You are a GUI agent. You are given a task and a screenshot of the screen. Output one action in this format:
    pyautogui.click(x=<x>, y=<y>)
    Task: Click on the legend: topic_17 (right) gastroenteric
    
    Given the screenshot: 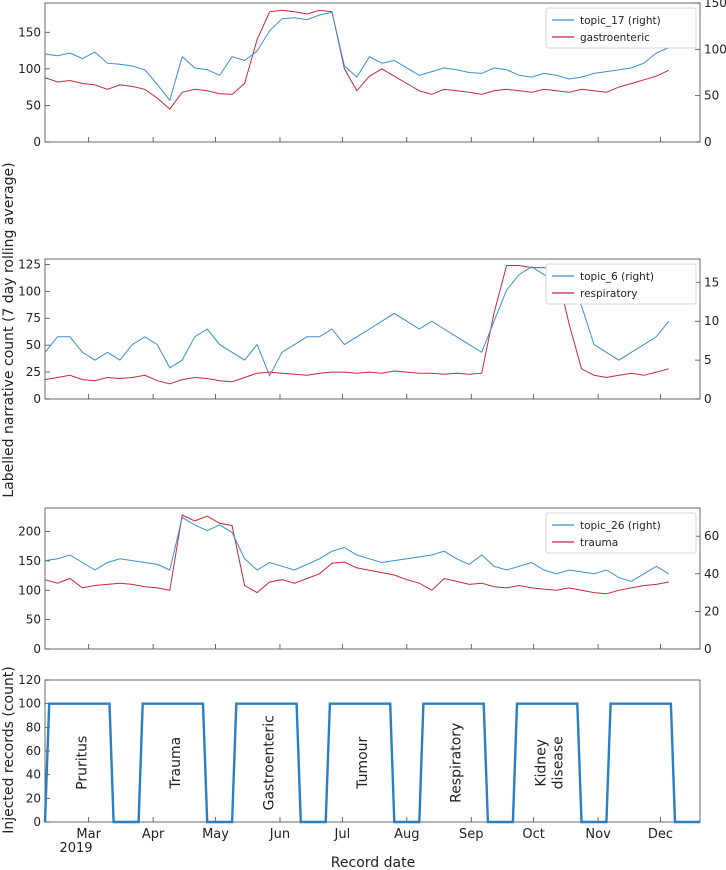 What is the action you would take?
    pyautogui.click(x=621, y=28)
    